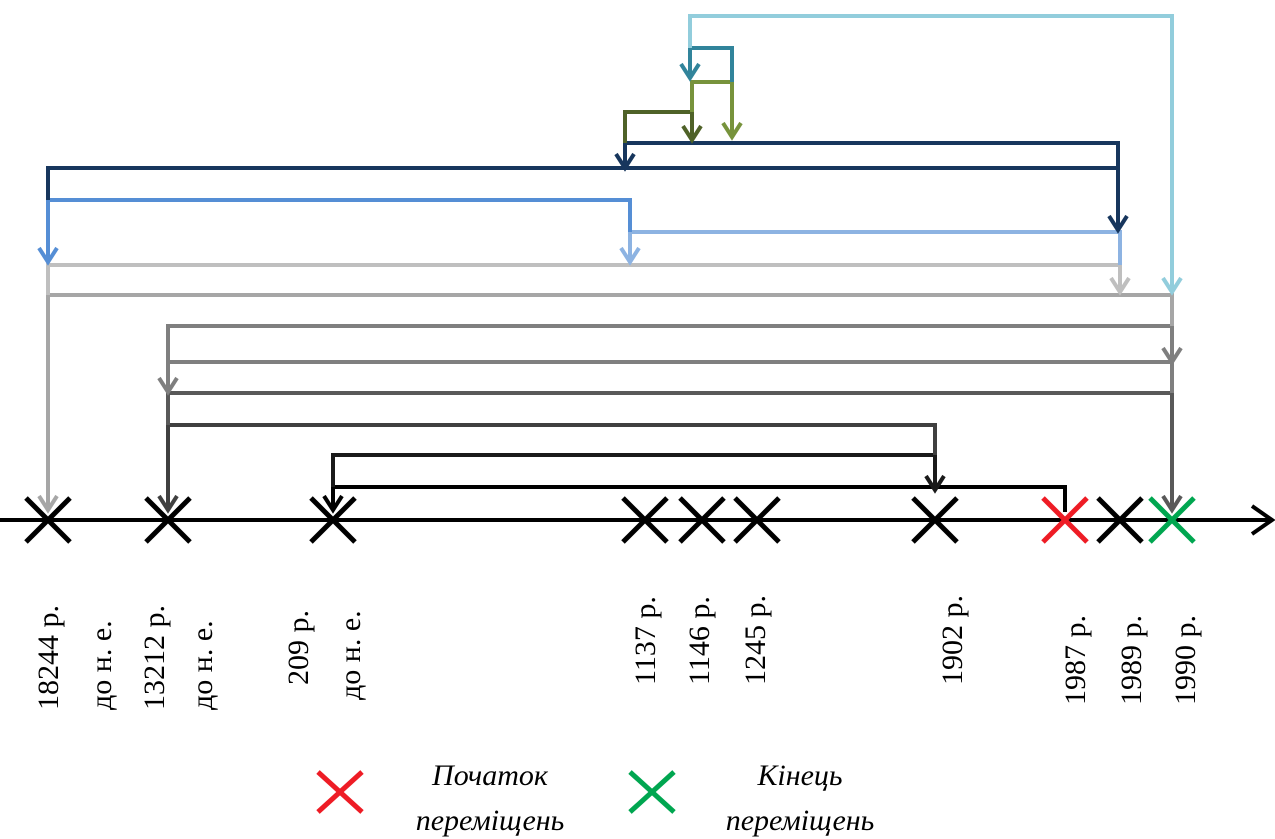 This screenshot has width=1275, height=839. Describe the element at coordinates (298, 647) in the screenshot. I see `event-label: 209 р.` at that location.